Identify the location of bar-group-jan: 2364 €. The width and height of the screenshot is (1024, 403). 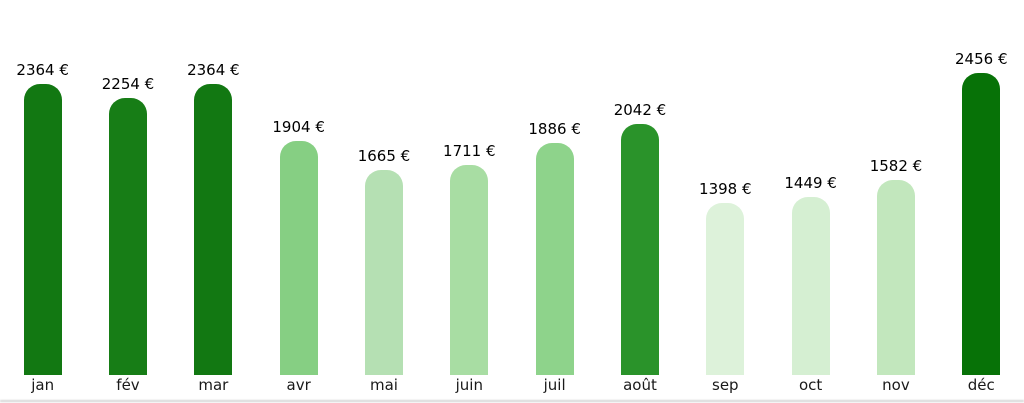
(42, 187).